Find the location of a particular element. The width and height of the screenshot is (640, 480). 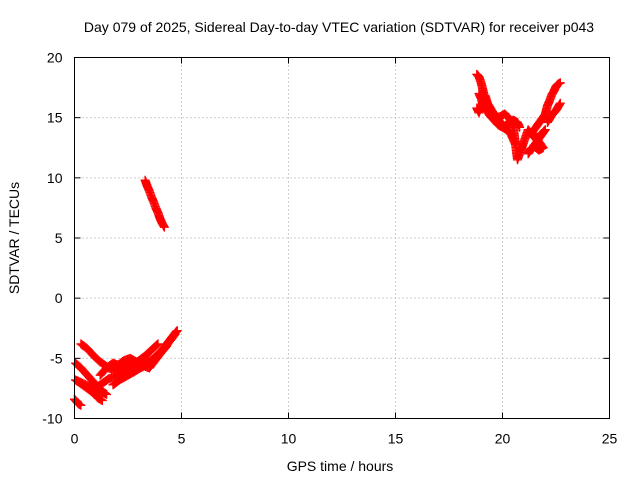

x-tick-label: 10 is located at coordinates (289, 439).